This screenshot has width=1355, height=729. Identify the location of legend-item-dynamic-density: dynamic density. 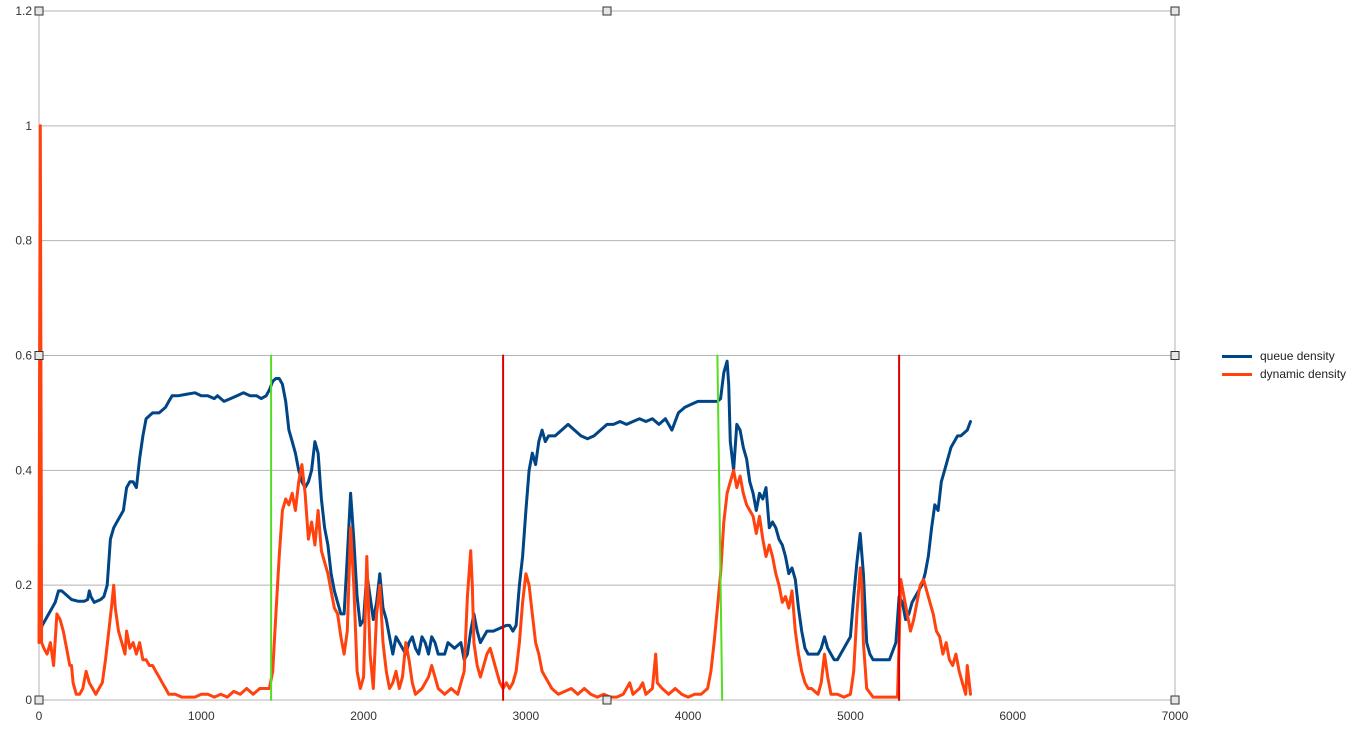
(1284, 374).